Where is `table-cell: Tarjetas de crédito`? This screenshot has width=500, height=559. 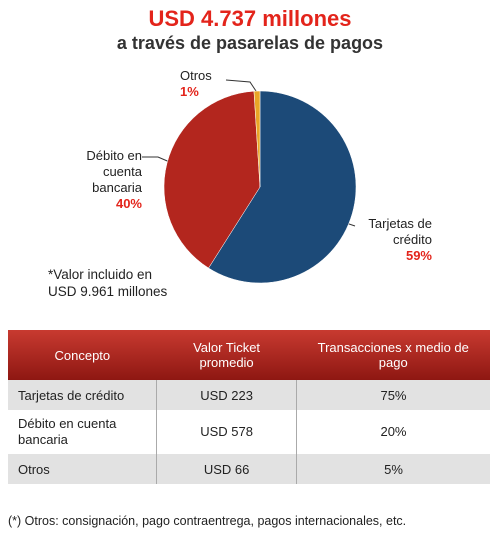 table-cell: Tarjetas de crédito is located at coordinates (83, 395).